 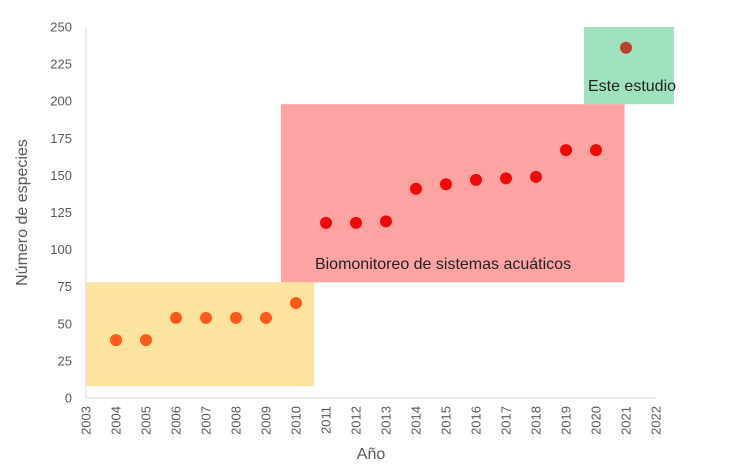 I want to click on y-axis-title: Número de especies, so click(x=22, y=212).